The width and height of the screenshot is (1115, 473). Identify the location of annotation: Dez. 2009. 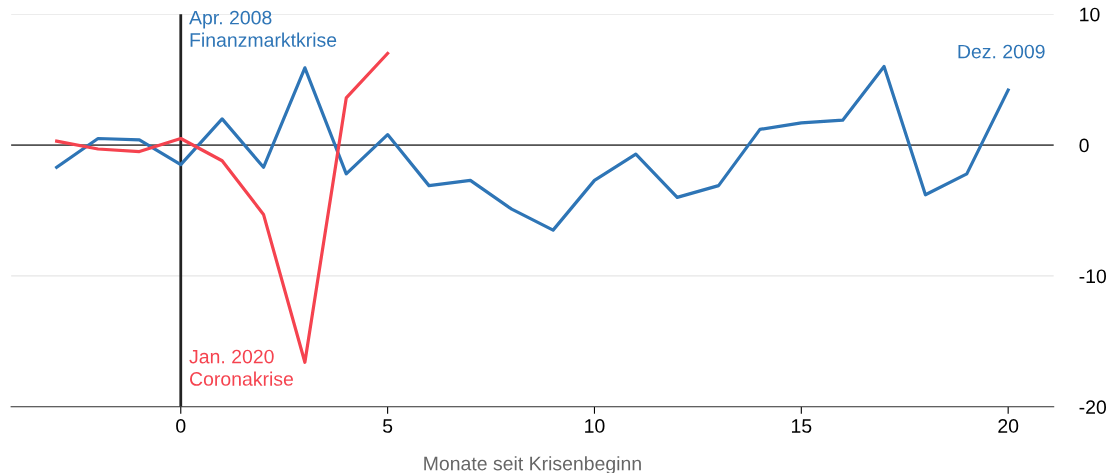
(1001, 51).